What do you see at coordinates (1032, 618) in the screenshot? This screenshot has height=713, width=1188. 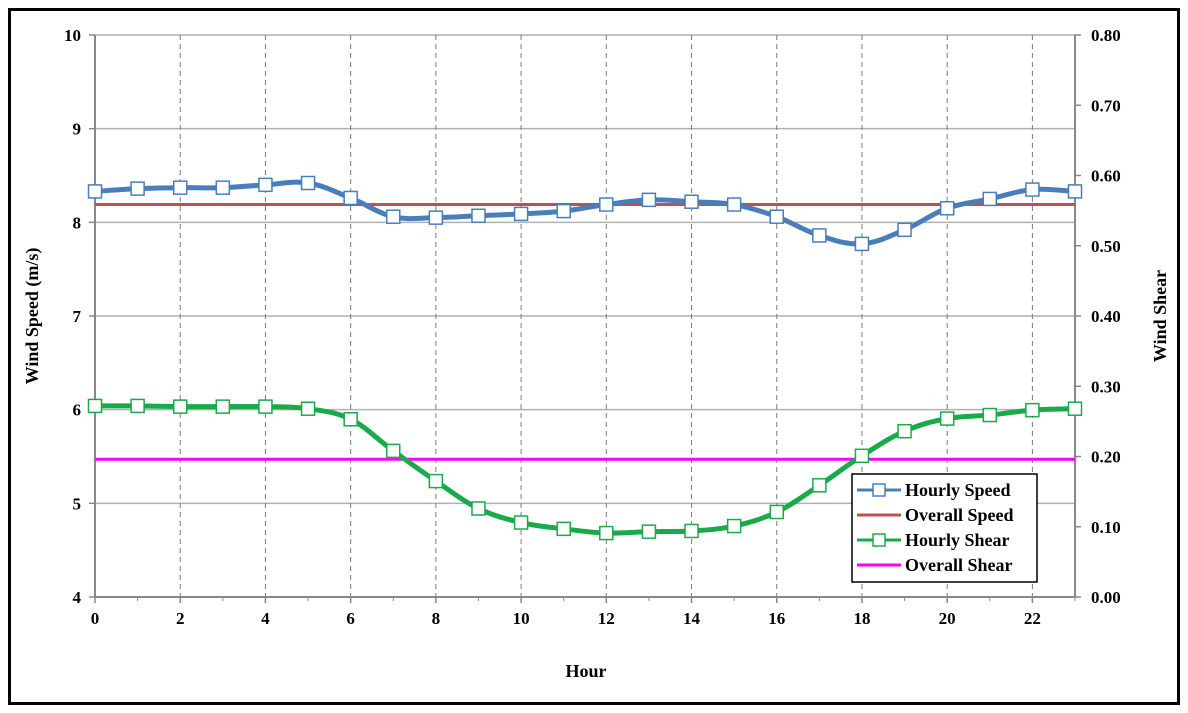 I see `x-tick-label: 22` at bounding box center [1032, 618].